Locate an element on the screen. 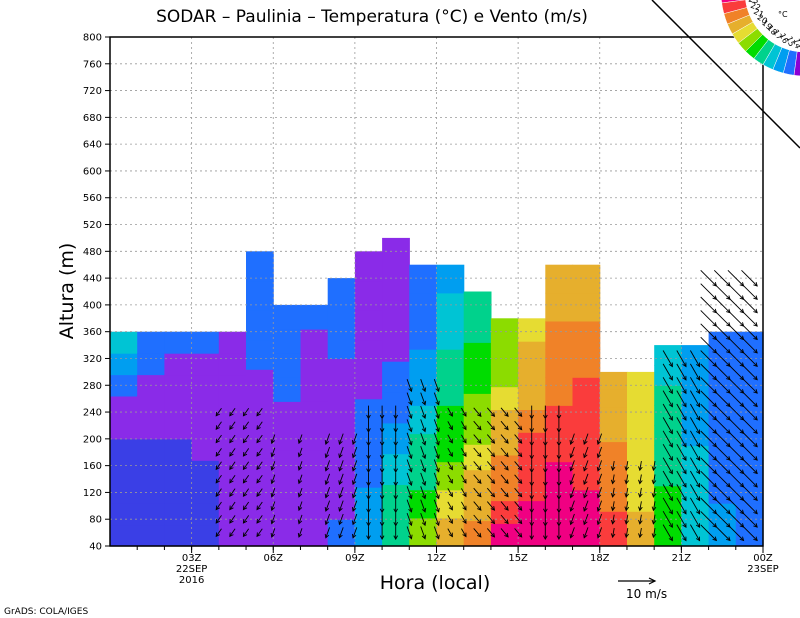  colorbar-segment is located at coordinates (796, 64).